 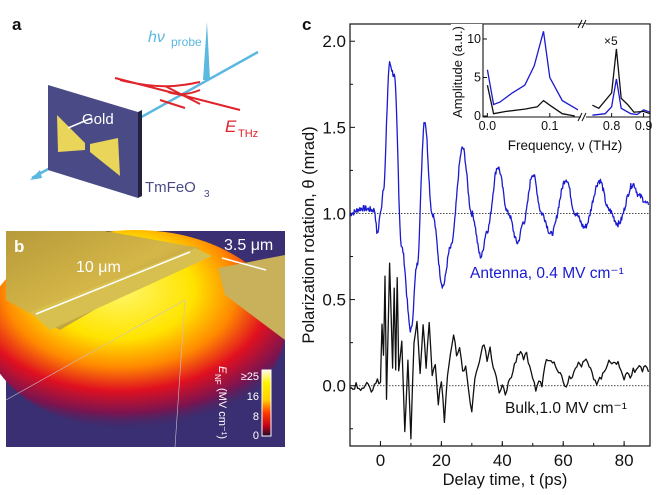 I want to click on colorbar-title: E NF (MV cm⁻¹), so click(x=220, y=402).